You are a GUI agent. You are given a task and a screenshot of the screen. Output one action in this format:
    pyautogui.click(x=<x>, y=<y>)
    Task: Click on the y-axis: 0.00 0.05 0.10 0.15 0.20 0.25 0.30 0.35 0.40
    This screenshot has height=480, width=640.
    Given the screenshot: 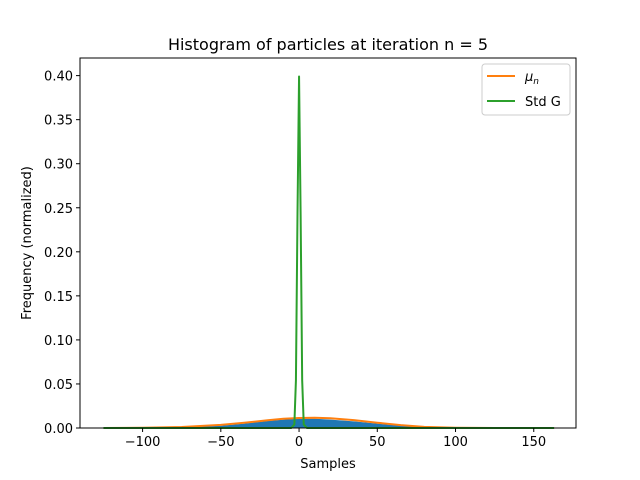 What is the action you would take?
    pyautogui.click(x=62, y=253)
    